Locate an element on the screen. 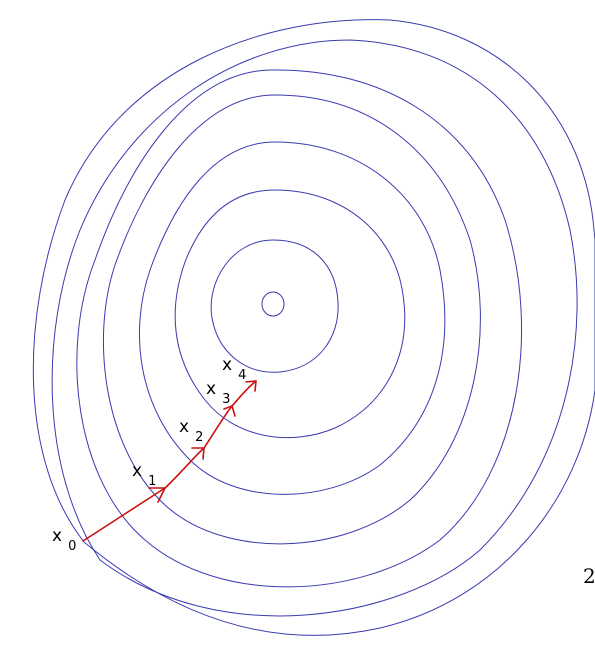  descent-path is located at coordinates (169, 461).